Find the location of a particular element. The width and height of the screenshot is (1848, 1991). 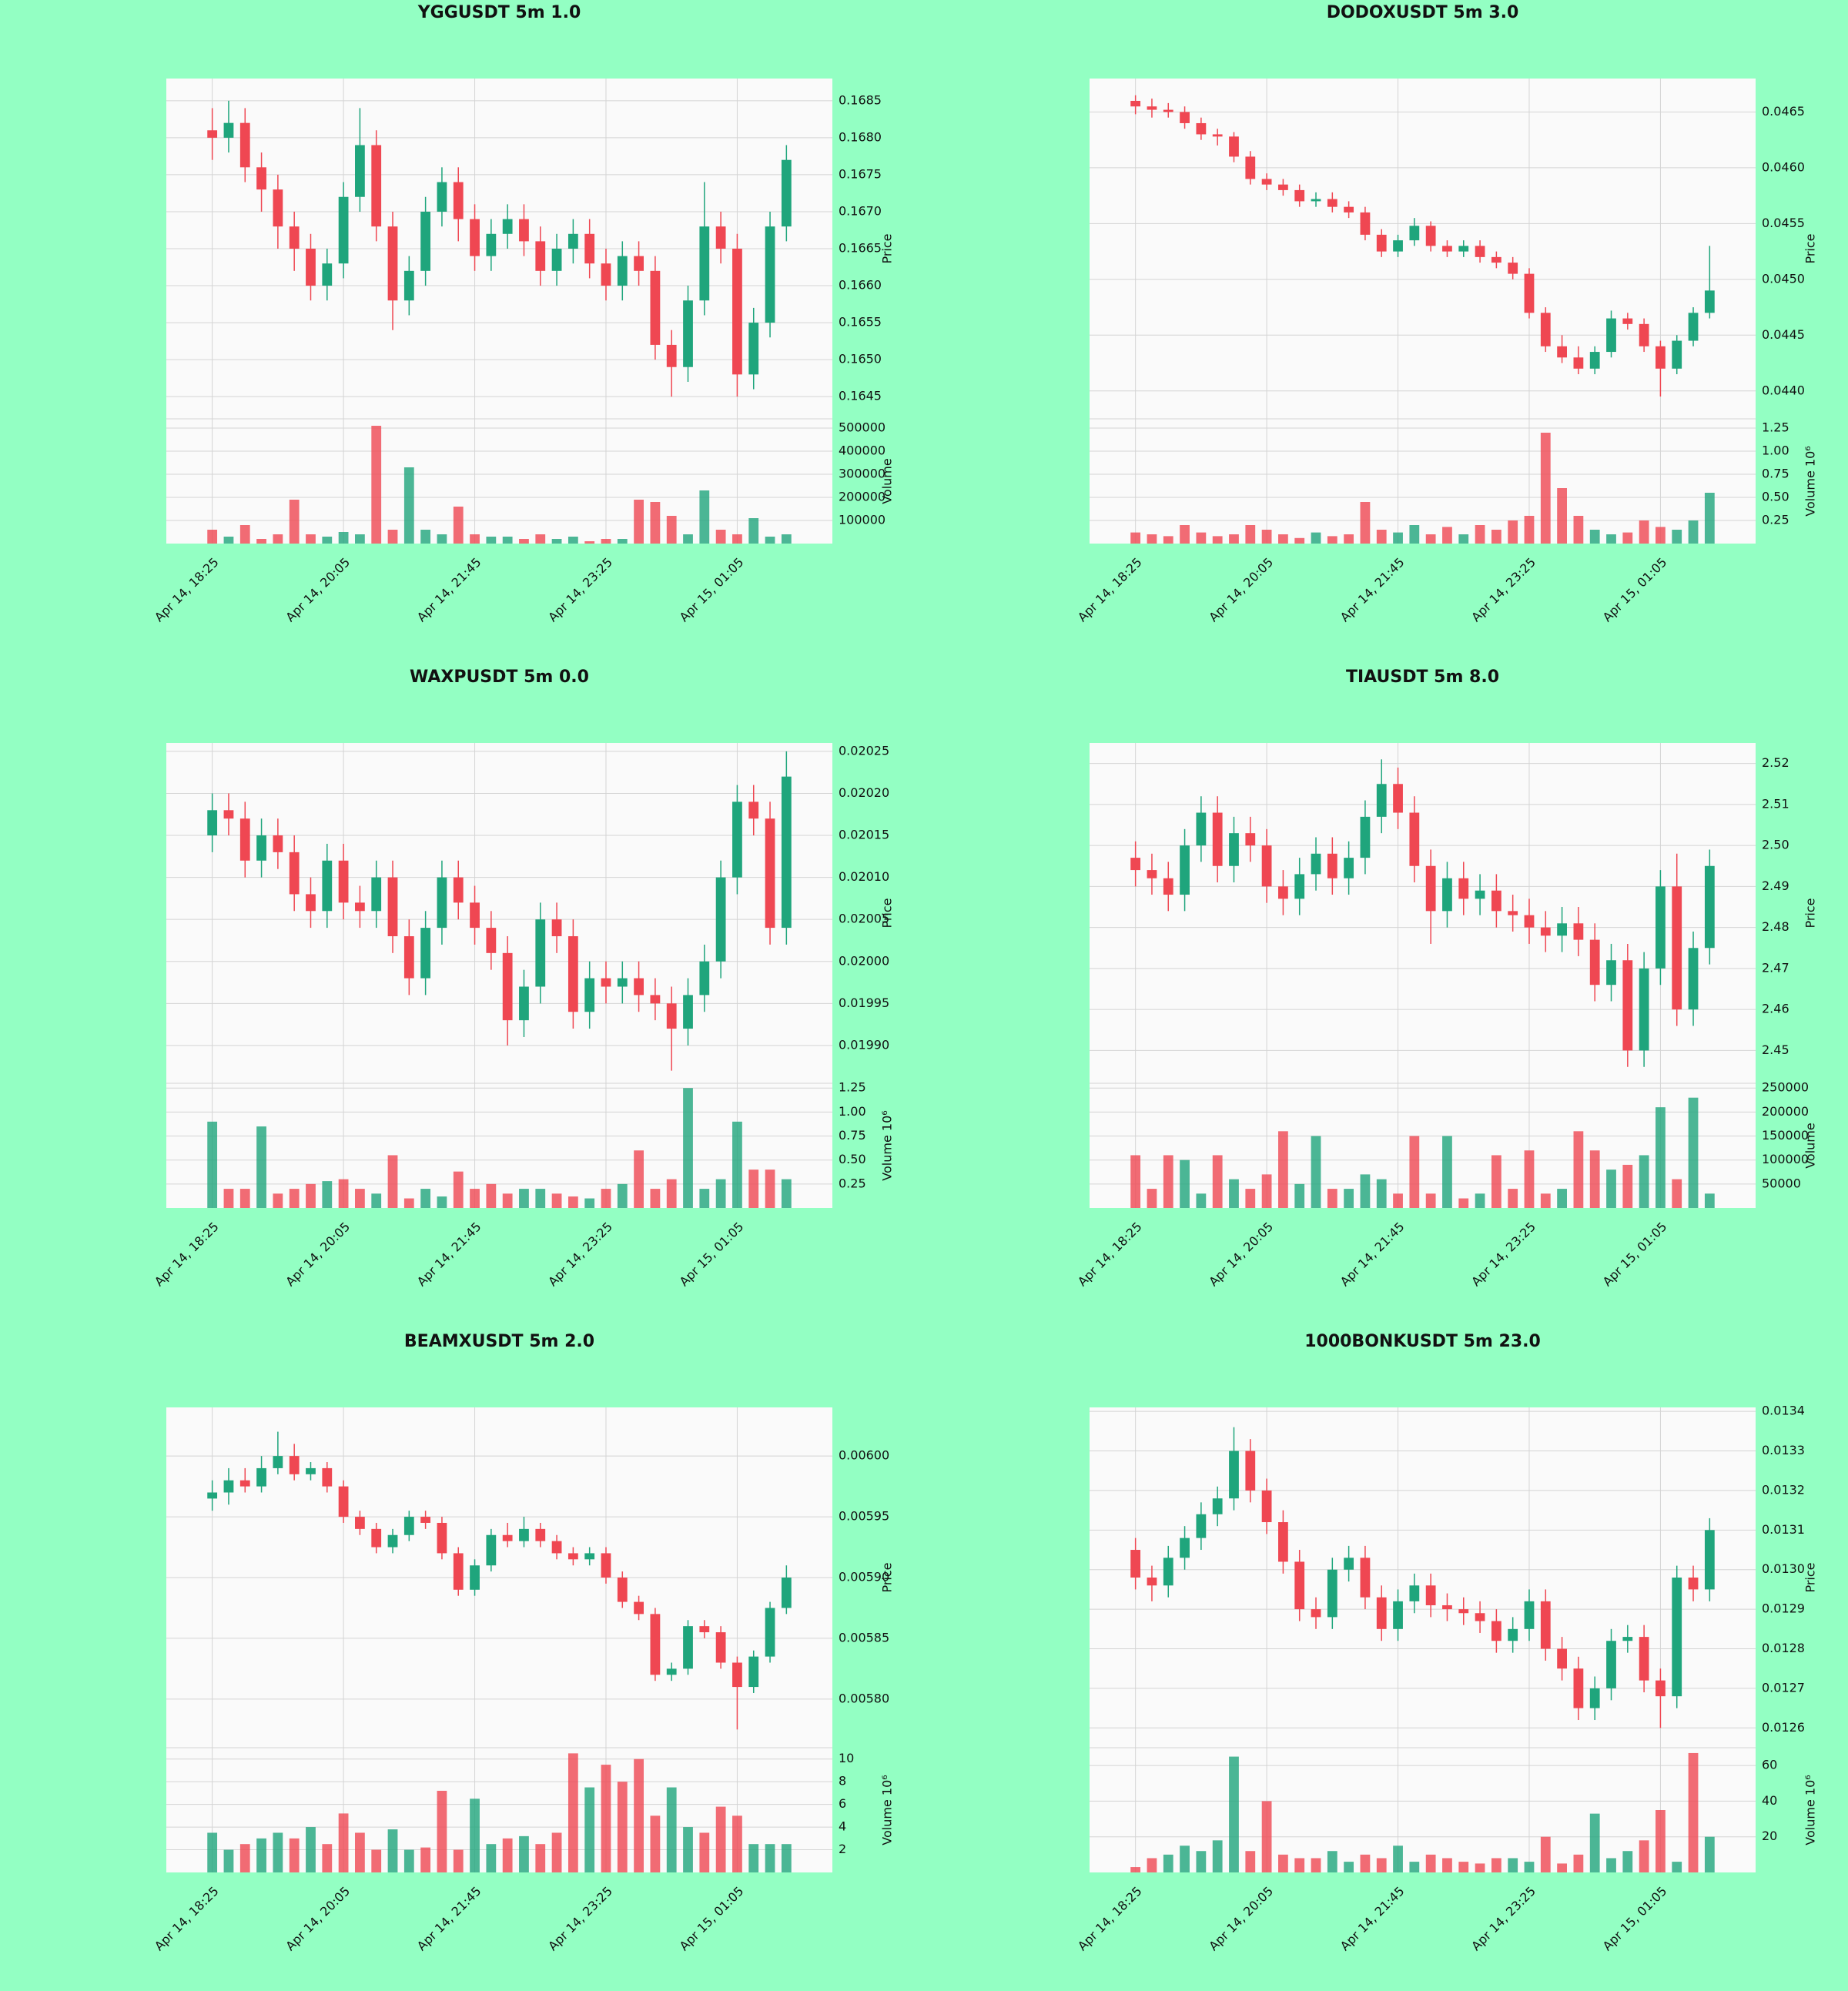

y-tick-label: 2.47 is located at coordinates (1775, 967).